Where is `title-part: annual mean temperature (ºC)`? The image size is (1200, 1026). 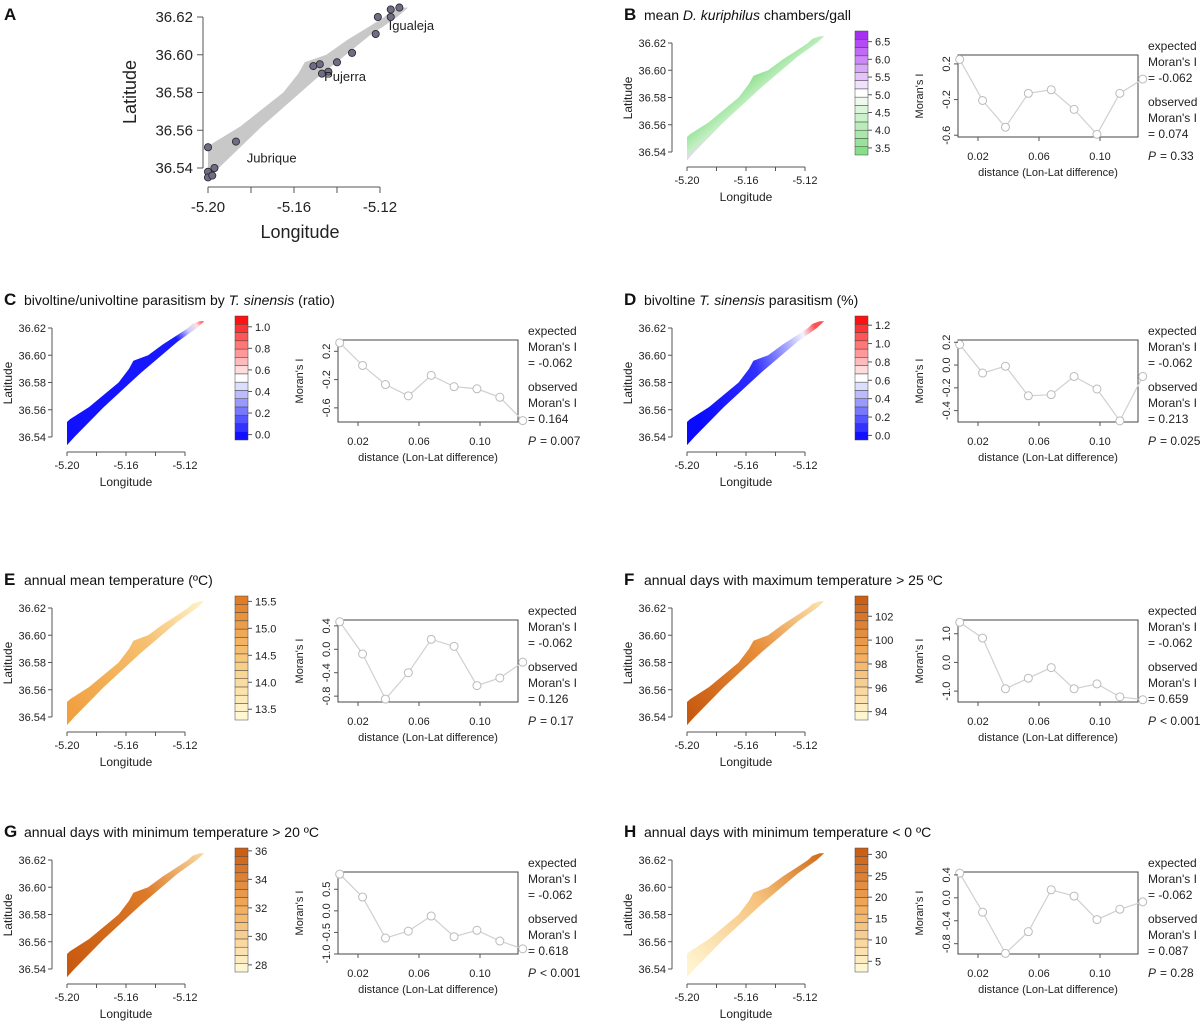
title-part: annual mean temperature (ºC) is located at coordinates (118, 580).